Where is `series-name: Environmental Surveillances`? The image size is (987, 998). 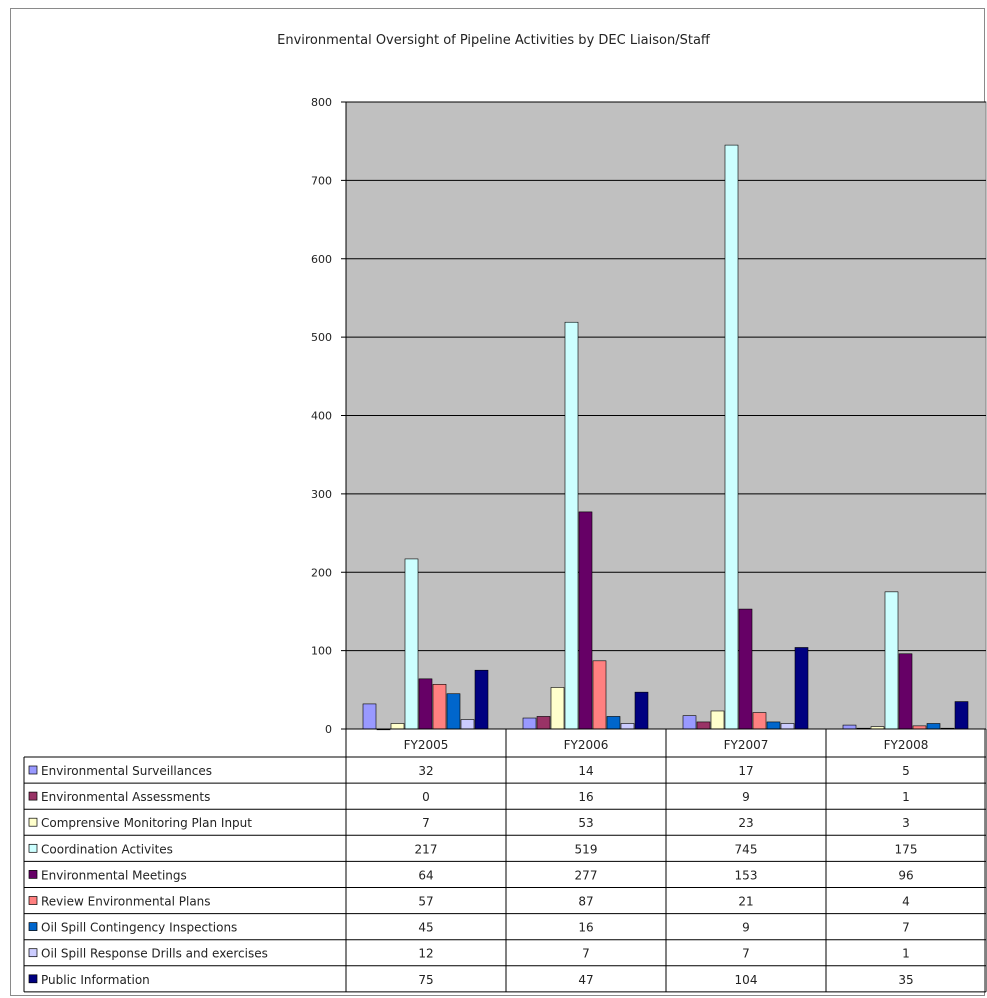
series-name: Environmental Surveillances is located at coordinates (126, 771).